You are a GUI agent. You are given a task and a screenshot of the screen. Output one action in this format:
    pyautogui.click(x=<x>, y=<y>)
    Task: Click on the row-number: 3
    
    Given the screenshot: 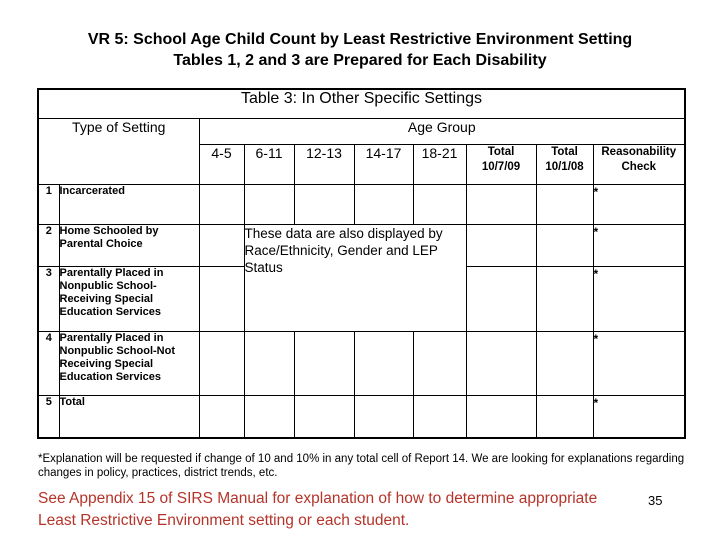 What is the action you would take?
    pyautogui.click(x=48, y=298)
    